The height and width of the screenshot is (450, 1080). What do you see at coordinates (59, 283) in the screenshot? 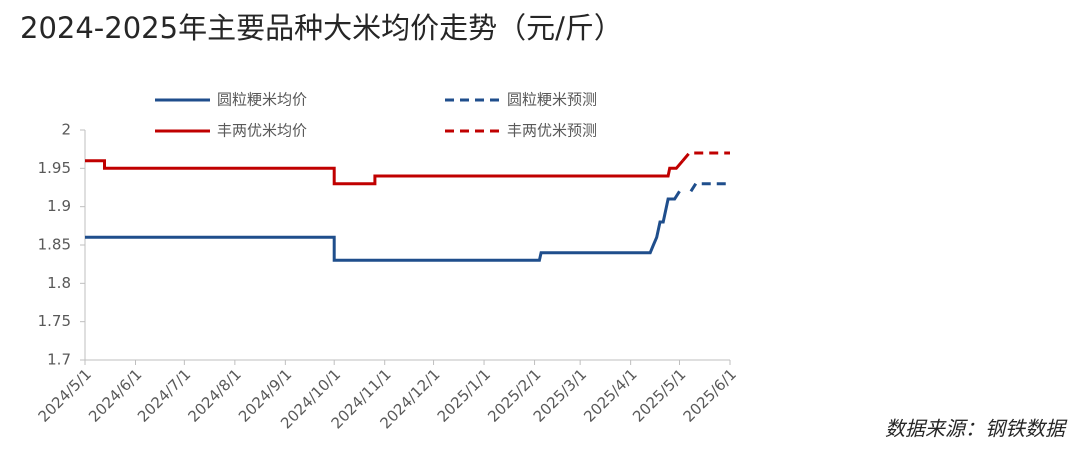
I see `y-tick-label: 1.8` at bounding box center [59, 283].